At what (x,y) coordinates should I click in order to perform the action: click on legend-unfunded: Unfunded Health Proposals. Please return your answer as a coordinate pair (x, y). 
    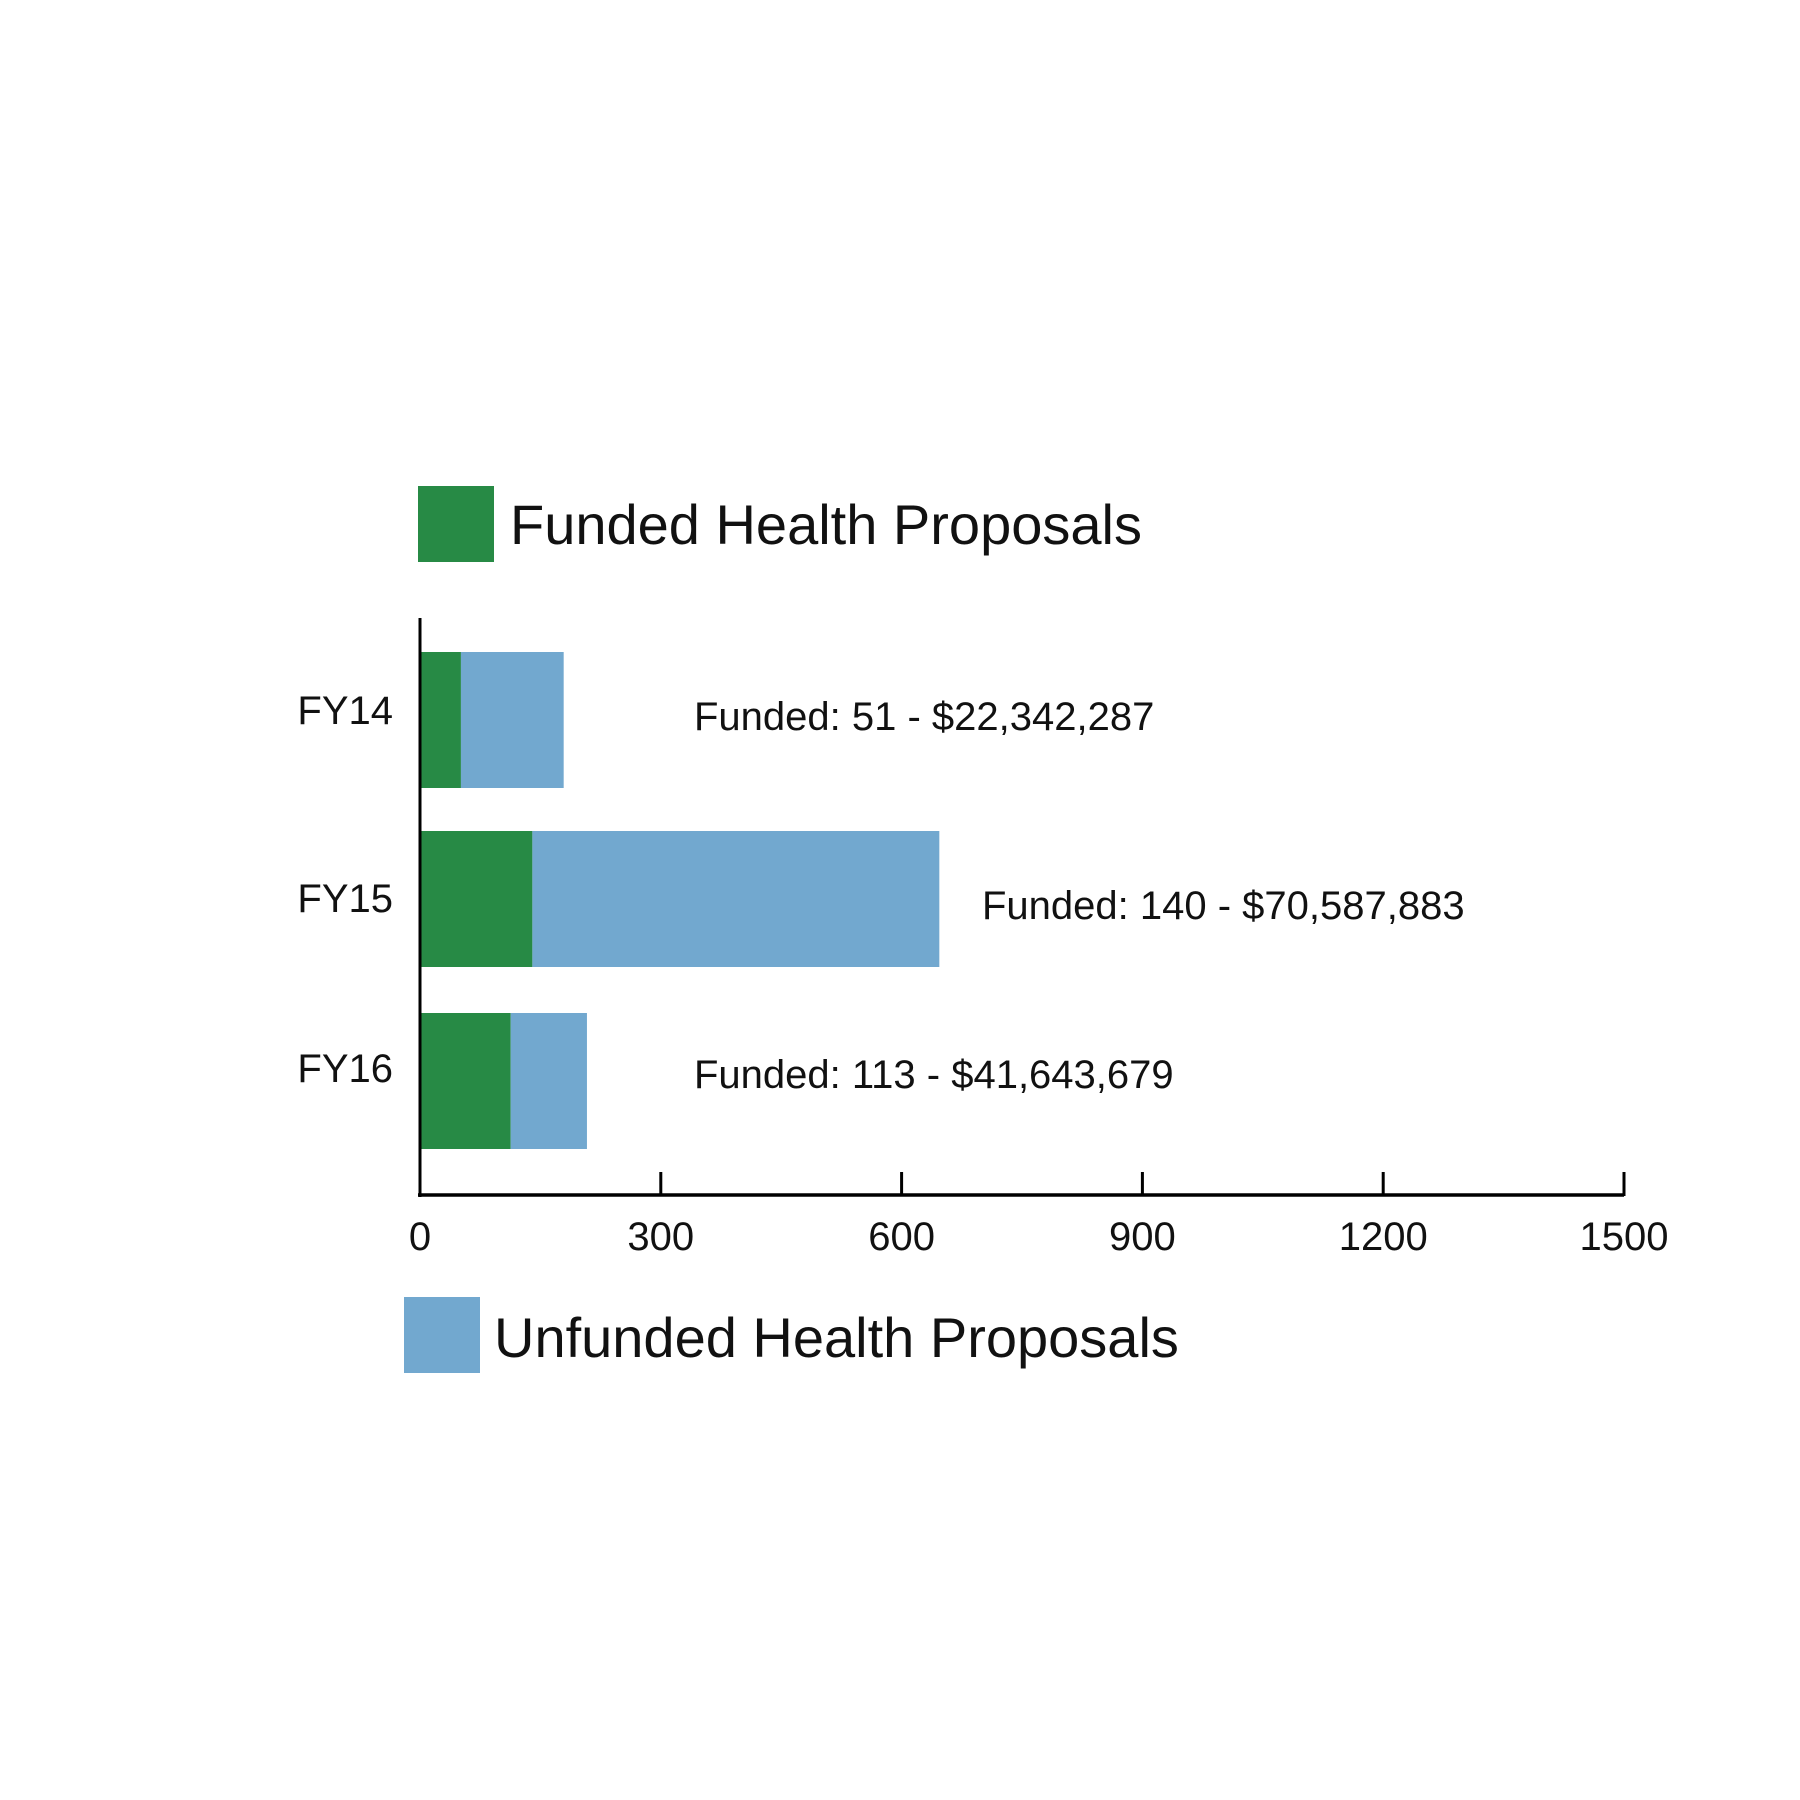
    Looking at the image, I should click on (791, 1335).